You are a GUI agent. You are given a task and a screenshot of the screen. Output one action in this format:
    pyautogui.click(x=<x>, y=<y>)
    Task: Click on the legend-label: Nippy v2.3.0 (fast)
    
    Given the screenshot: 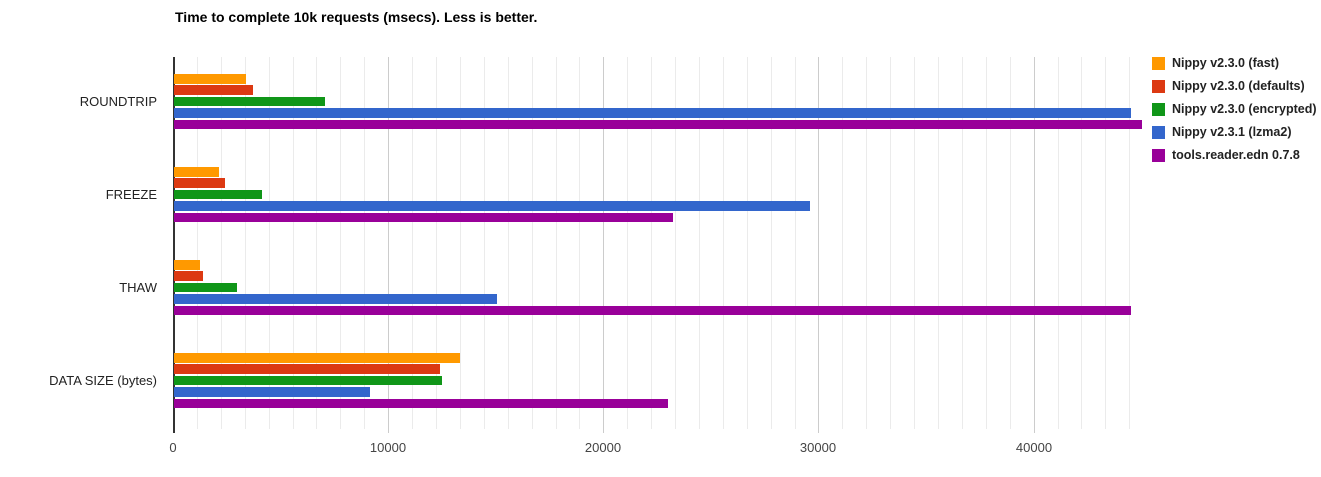 What is the action you would take?
    pyautogui.click(x=1225, y=63)
    